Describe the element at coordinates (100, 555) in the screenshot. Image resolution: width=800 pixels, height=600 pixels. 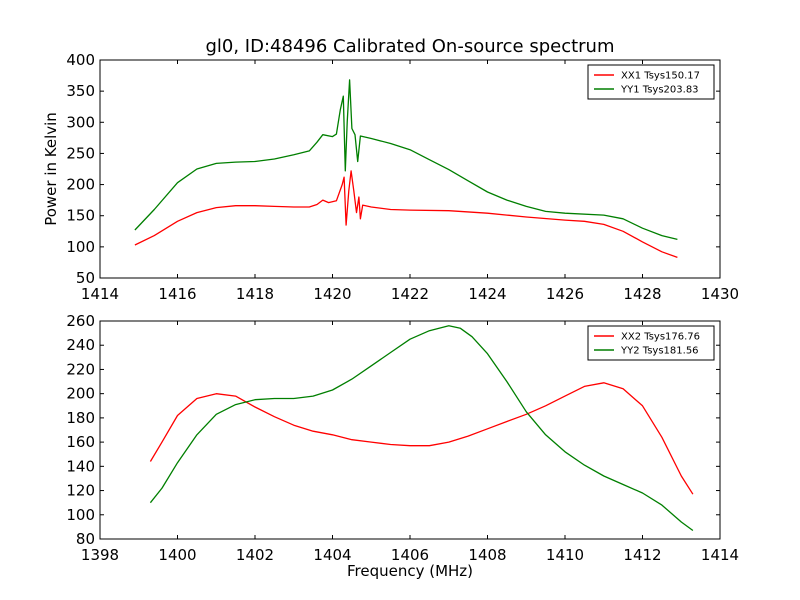
I see `x-tick-label: 1398` at that location.